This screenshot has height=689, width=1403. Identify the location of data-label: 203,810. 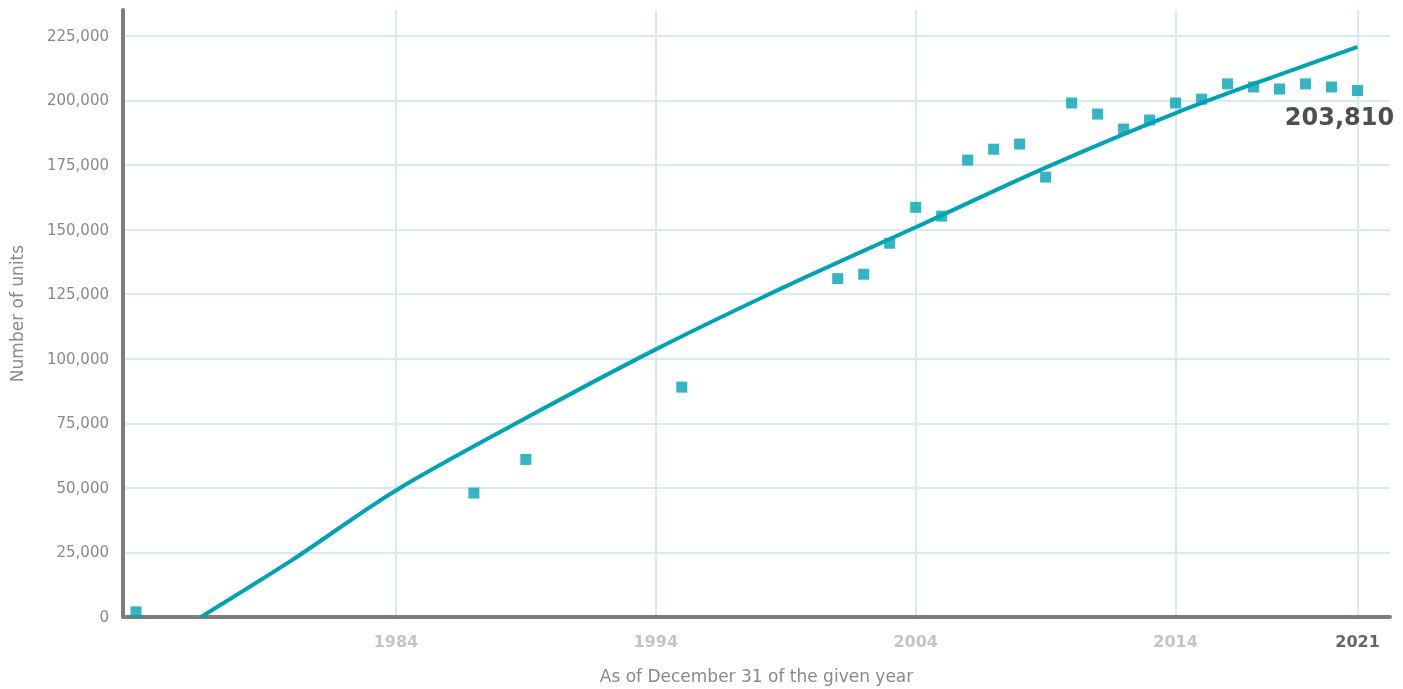
(1339, 117).